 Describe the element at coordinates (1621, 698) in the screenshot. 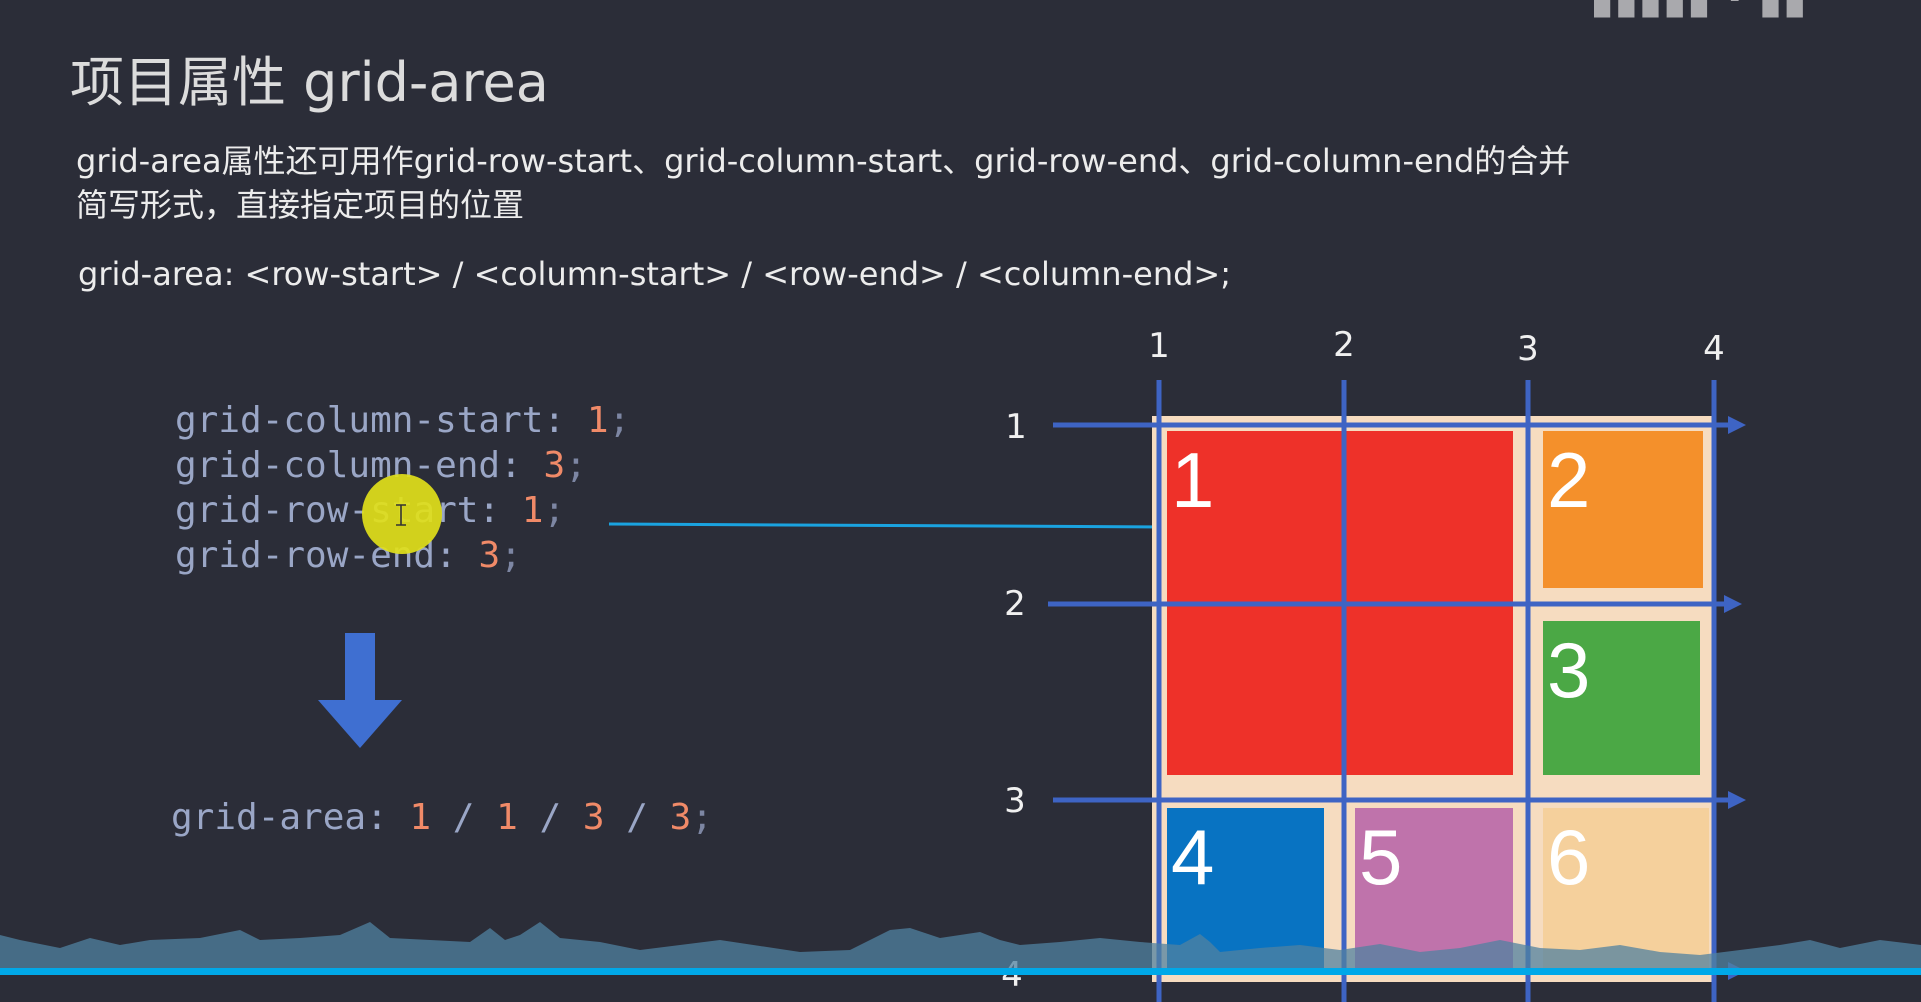

I see `grid-item-3: 3` at that location.